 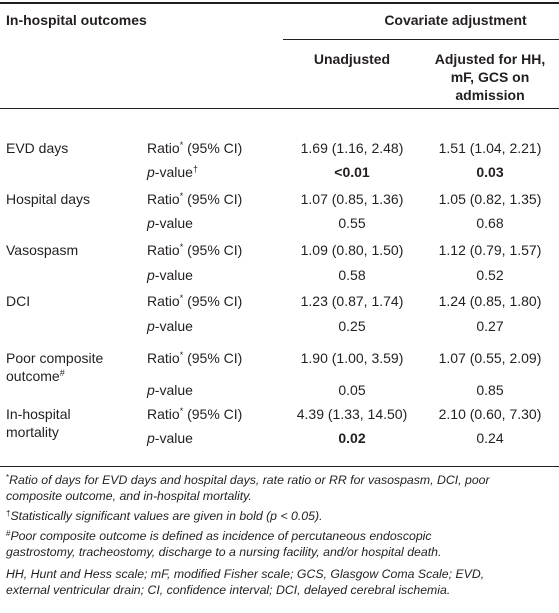 What do you see at coordinates (352, 199) in the screenshot?
I see `ratio-unadjusted: 1.07 (0.85, 1.36)` at bounding box center [352, 199].